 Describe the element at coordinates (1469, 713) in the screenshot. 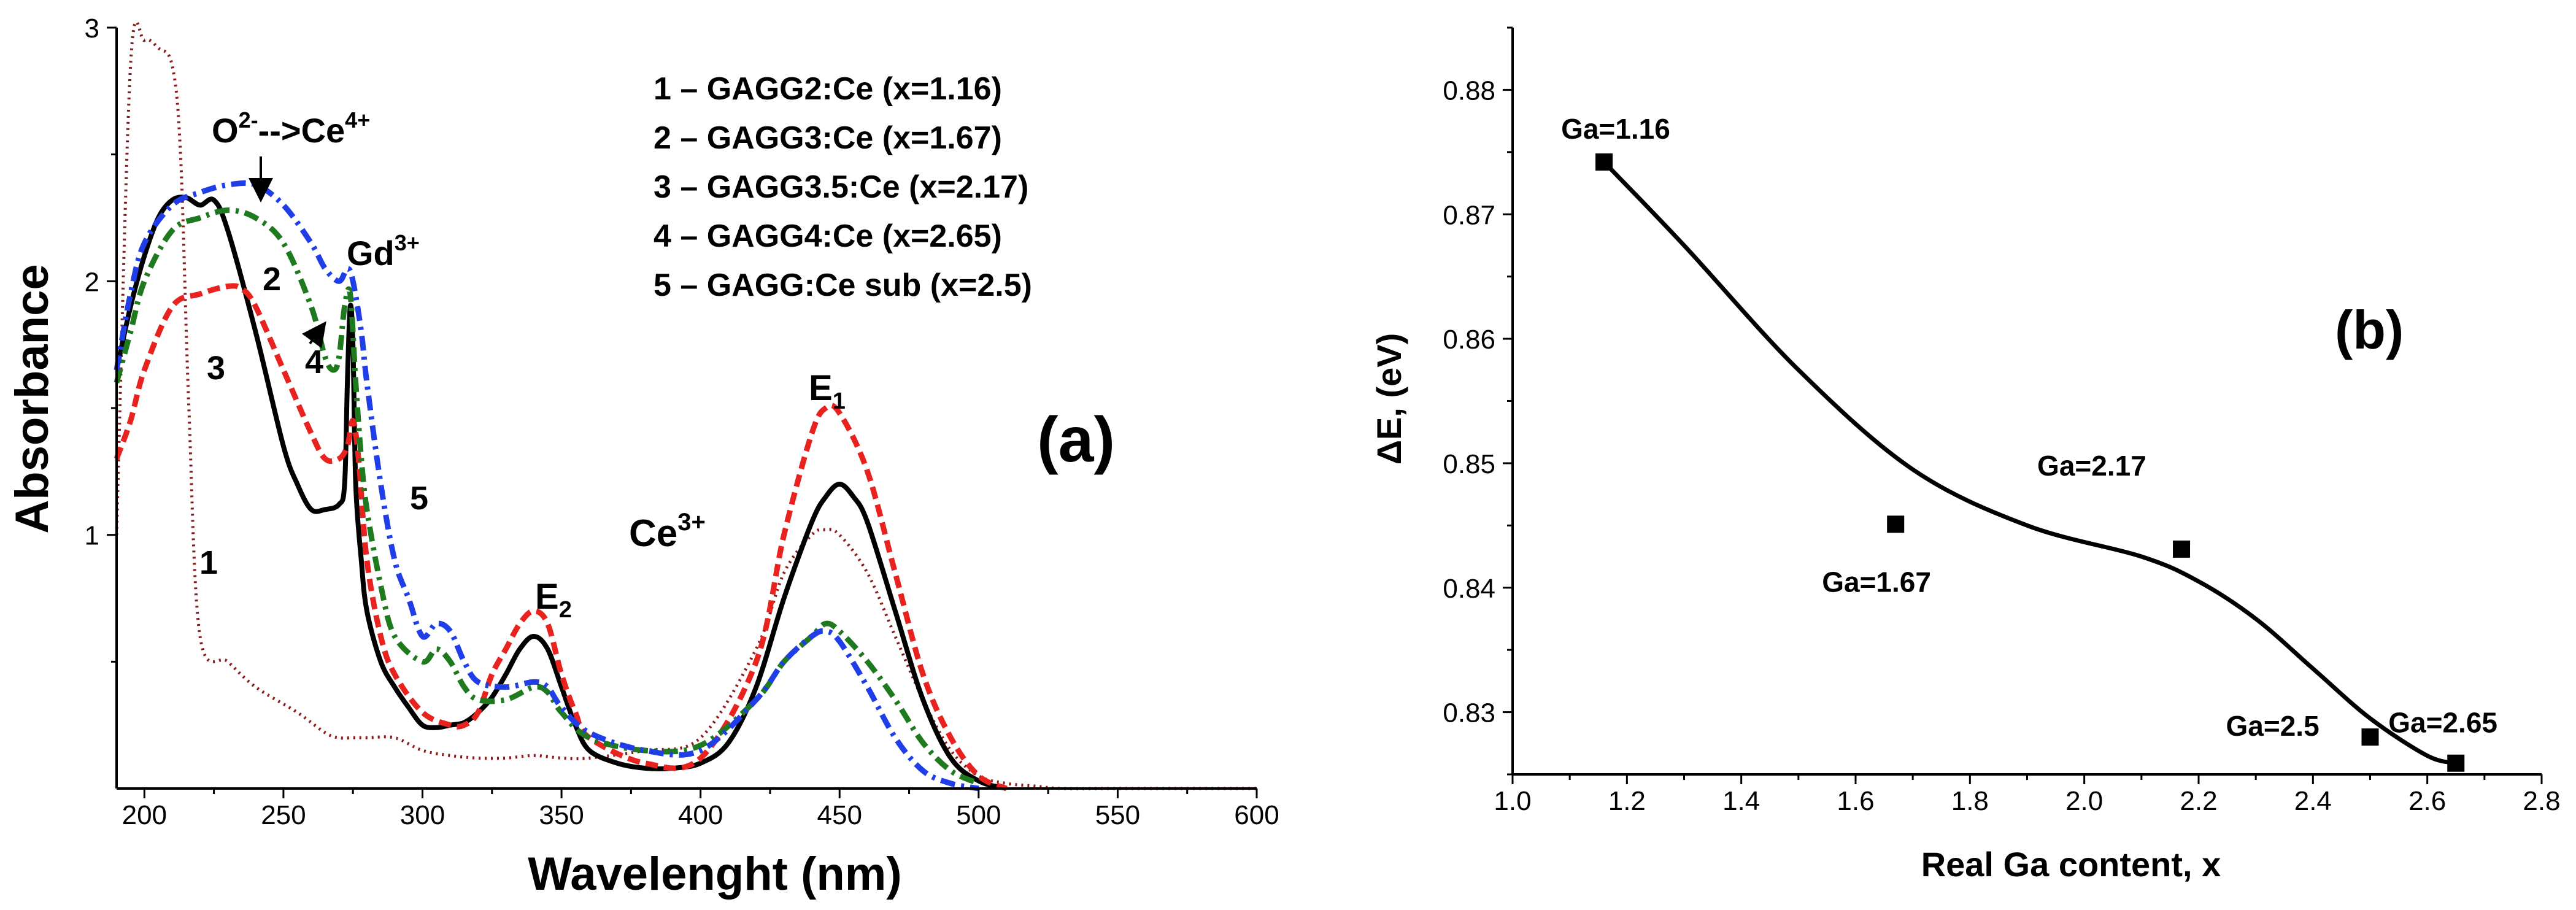

I see `delta-e-y-tick-label: 0.83` at that location.